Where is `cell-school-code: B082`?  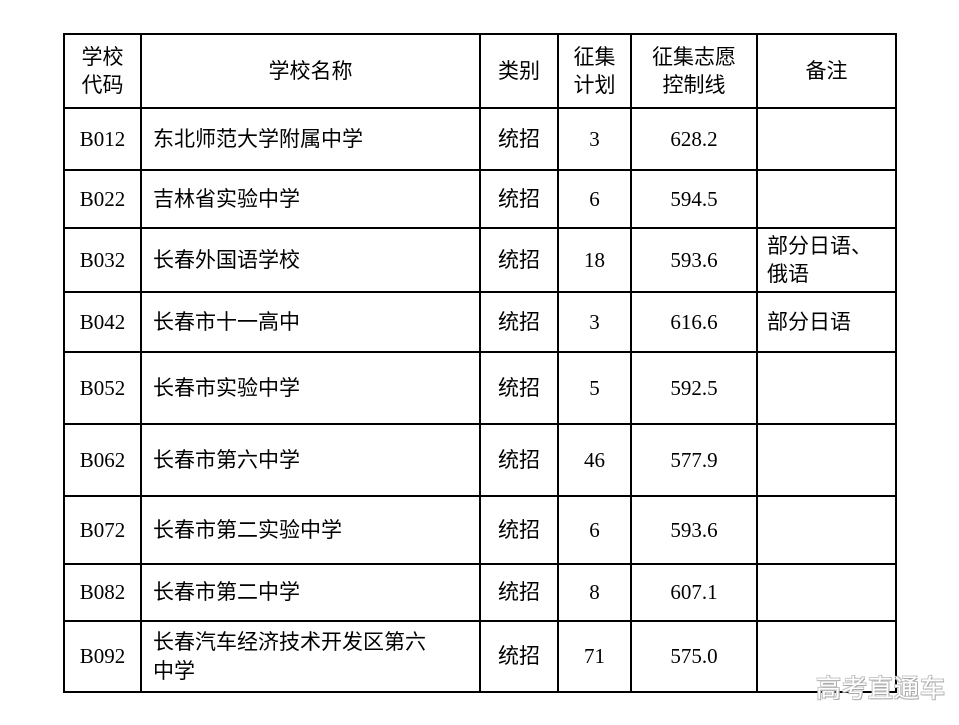 cell-school-code: B082 is located at coordinates (102, 592).